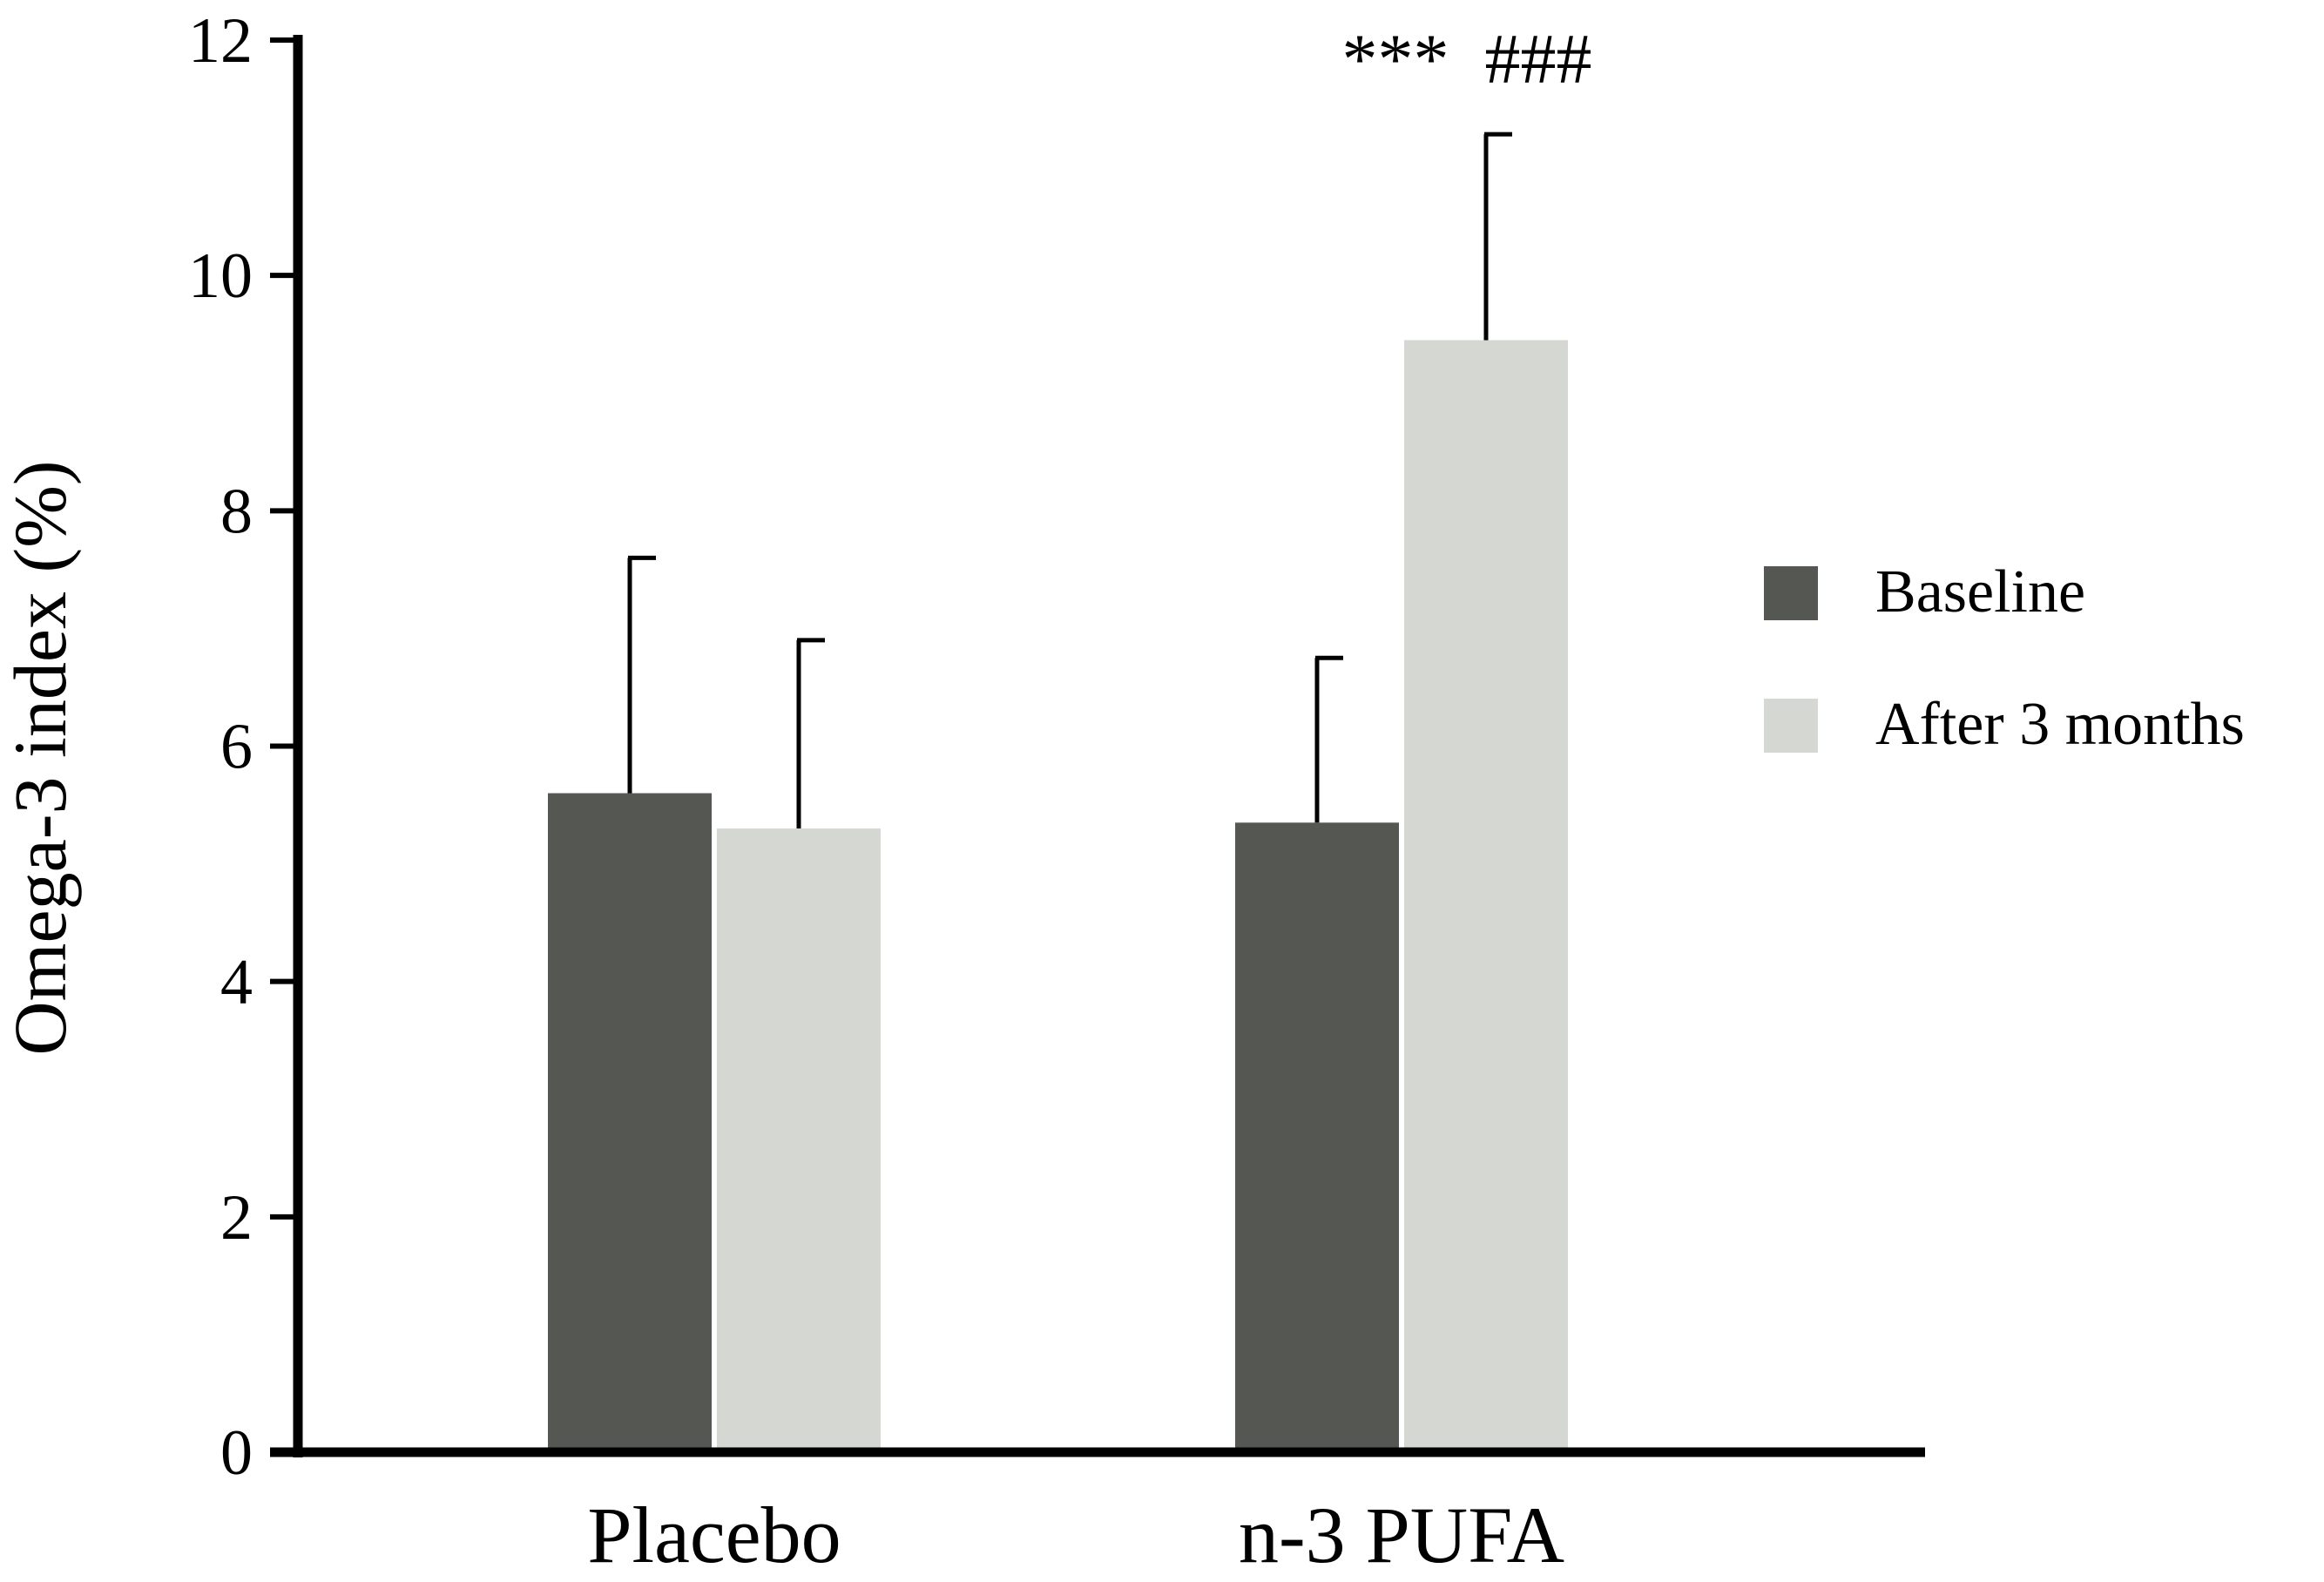 This screenshot has width=2324, height=1582. I want to click on y-tick-label: 0, so click(236, 1453).